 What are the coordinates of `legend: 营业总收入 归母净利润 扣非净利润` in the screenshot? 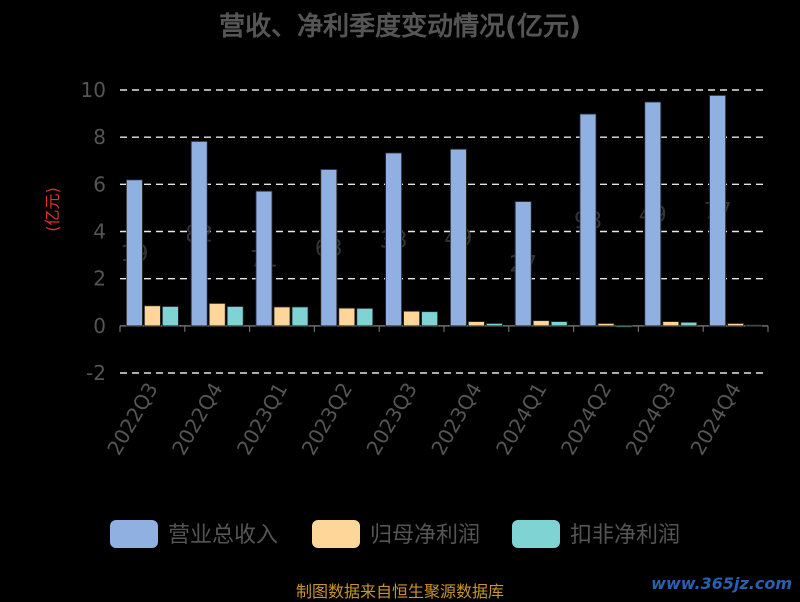 It's located at (395, 534).